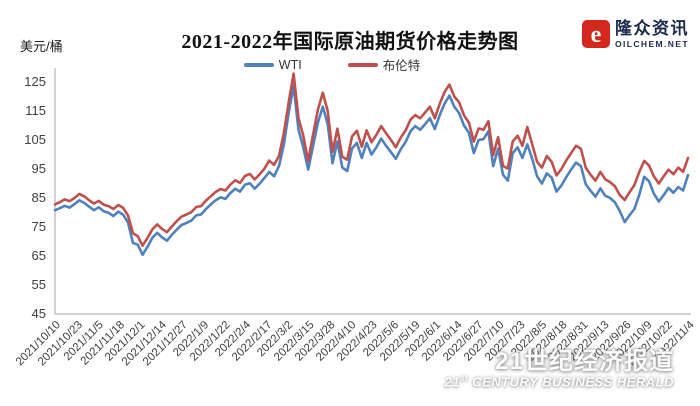 This screenshot has width=700, height=406. I want to click on y-axis-unit-label: 美元/桶, so click(41, 46).